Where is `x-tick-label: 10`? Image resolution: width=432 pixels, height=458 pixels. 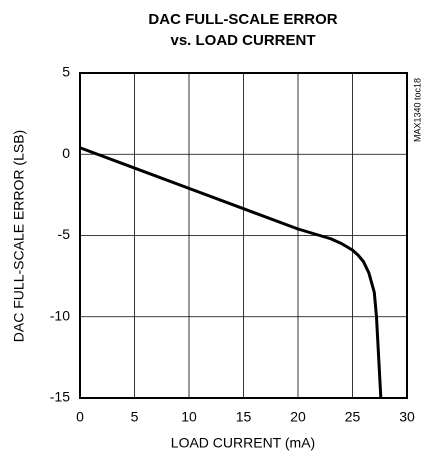
x-tick-label: 10 is located at coordinates (189, 417).